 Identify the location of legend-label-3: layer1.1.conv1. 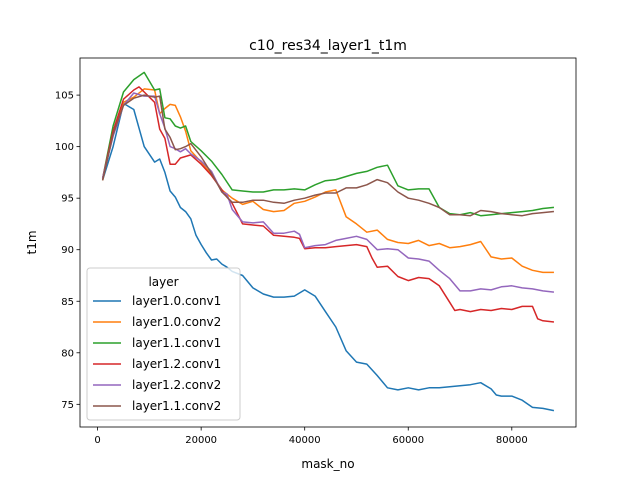
(176, 343).